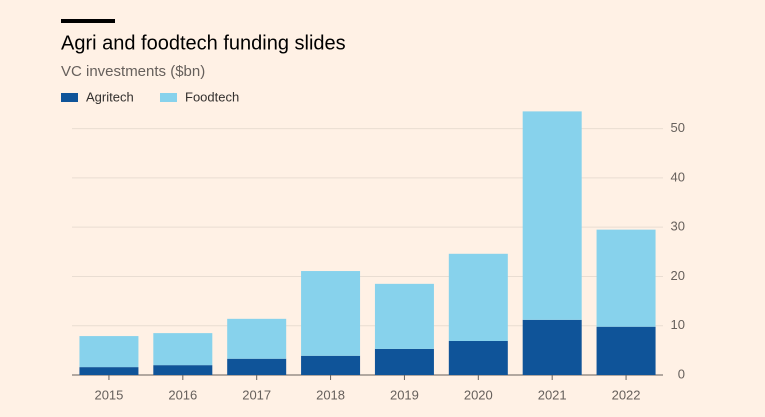  I want to click on y-tick-label: 40, so click(678, 176).